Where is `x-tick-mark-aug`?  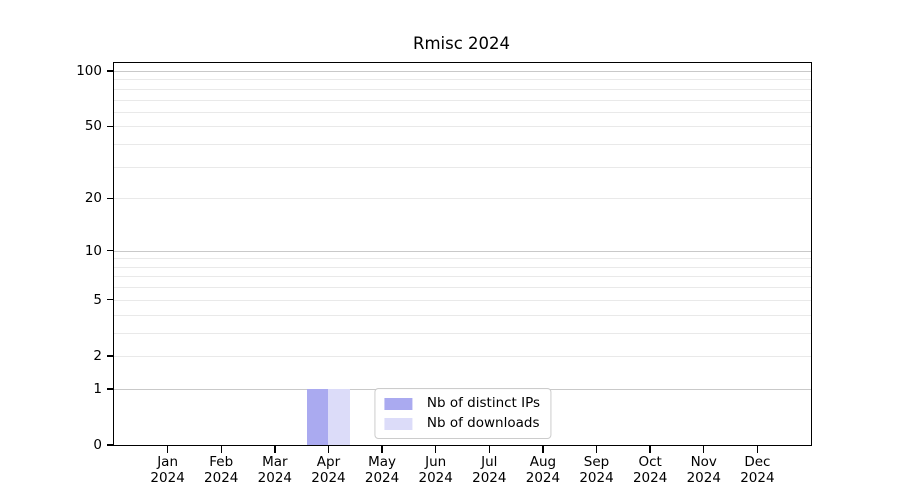 x-tick-mark-aug is located at coordinates (543, 449).